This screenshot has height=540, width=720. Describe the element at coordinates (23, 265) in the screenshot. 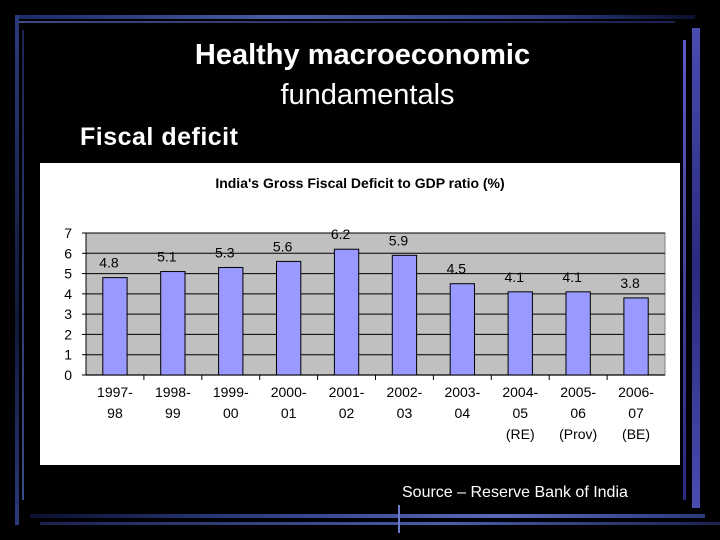

I see `frame-left-line-inner` at that location.